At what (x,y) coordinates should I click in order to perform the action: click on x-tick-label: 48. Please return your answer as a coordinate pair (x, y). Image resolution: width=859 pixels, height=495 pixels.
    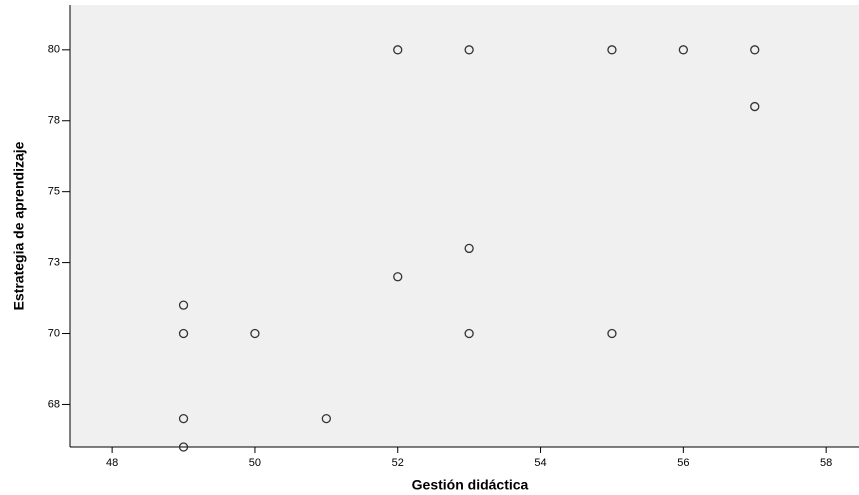
    Looking at the image, I should click on (112, 463).